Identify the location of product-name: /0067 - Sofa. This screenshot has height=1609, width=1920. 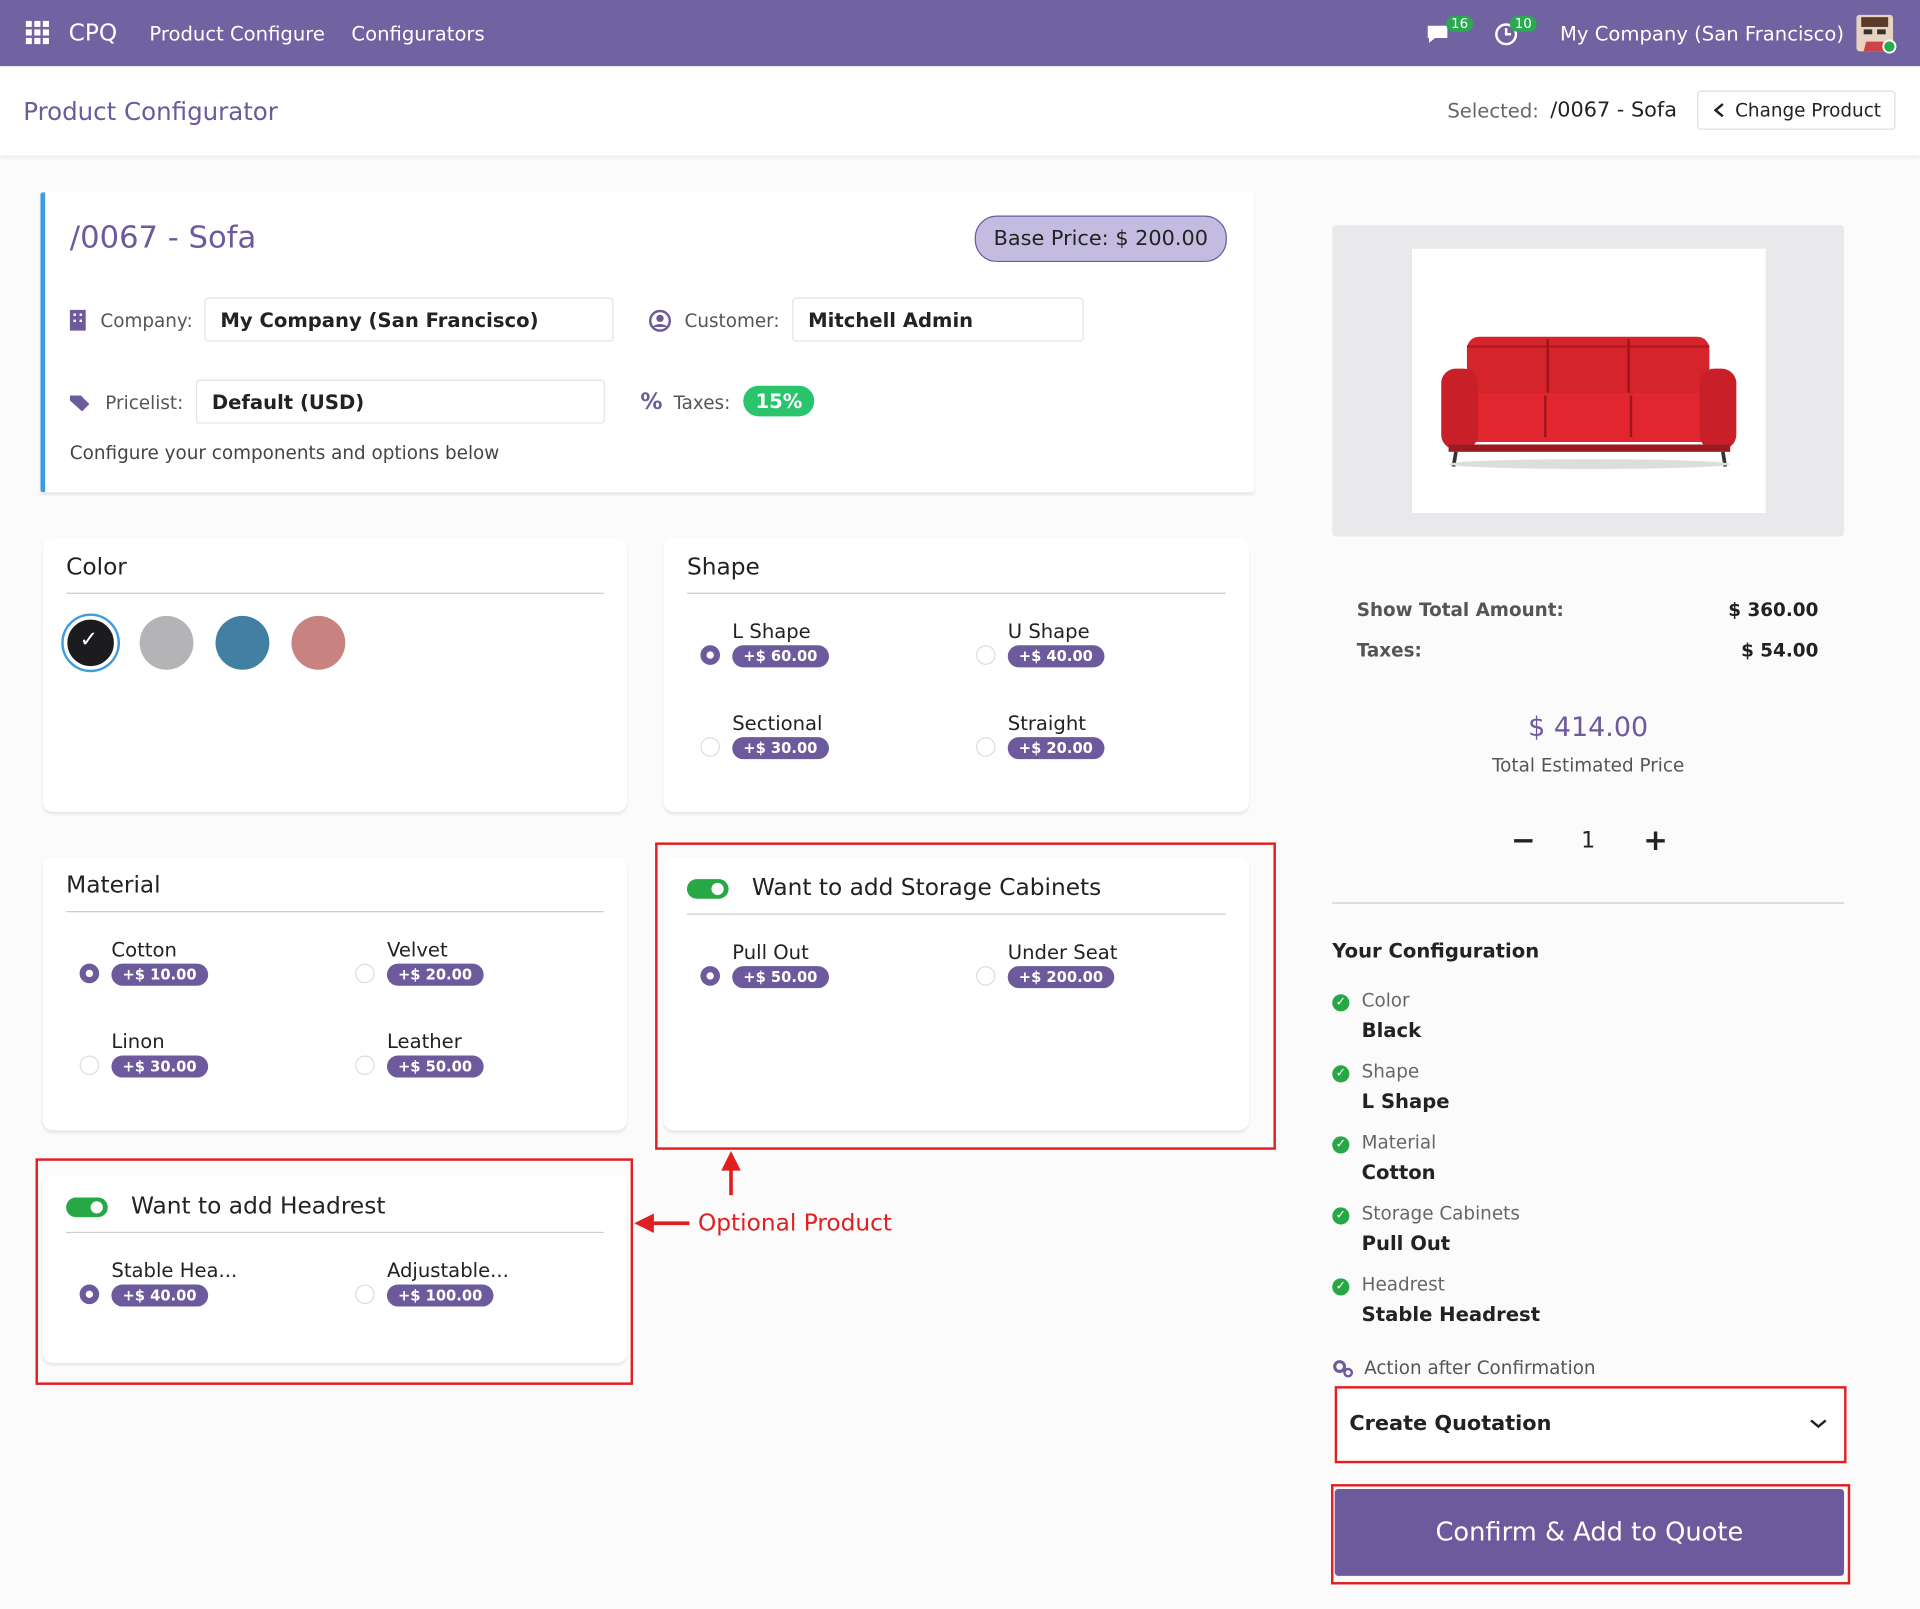
(163, 237).